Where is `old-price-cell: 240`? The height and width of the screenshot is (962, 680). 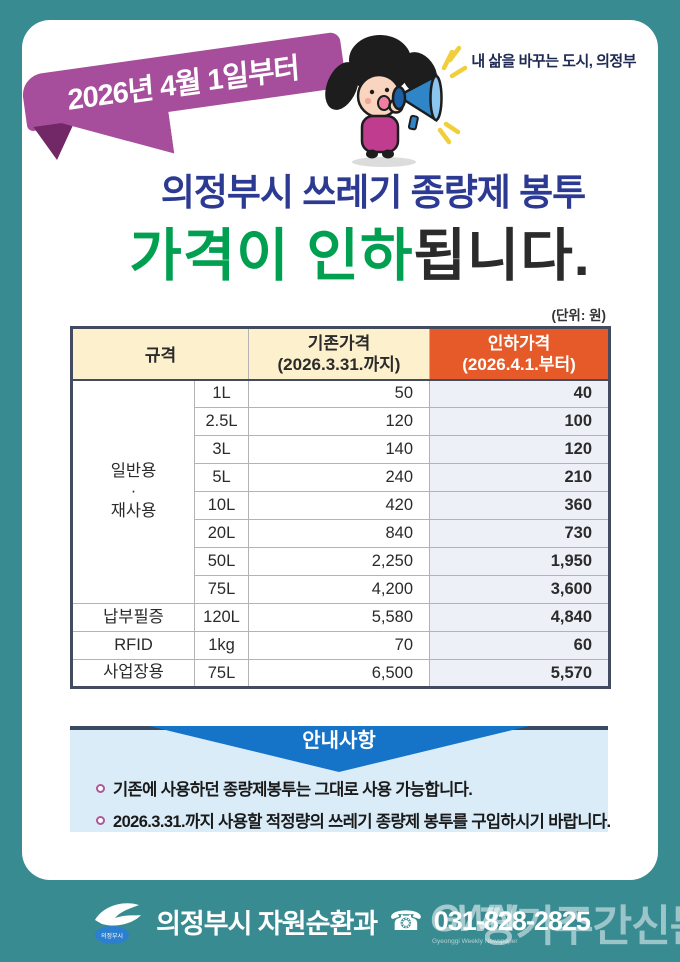
old-price-cell: 240 is located at coordinates (339, 477).